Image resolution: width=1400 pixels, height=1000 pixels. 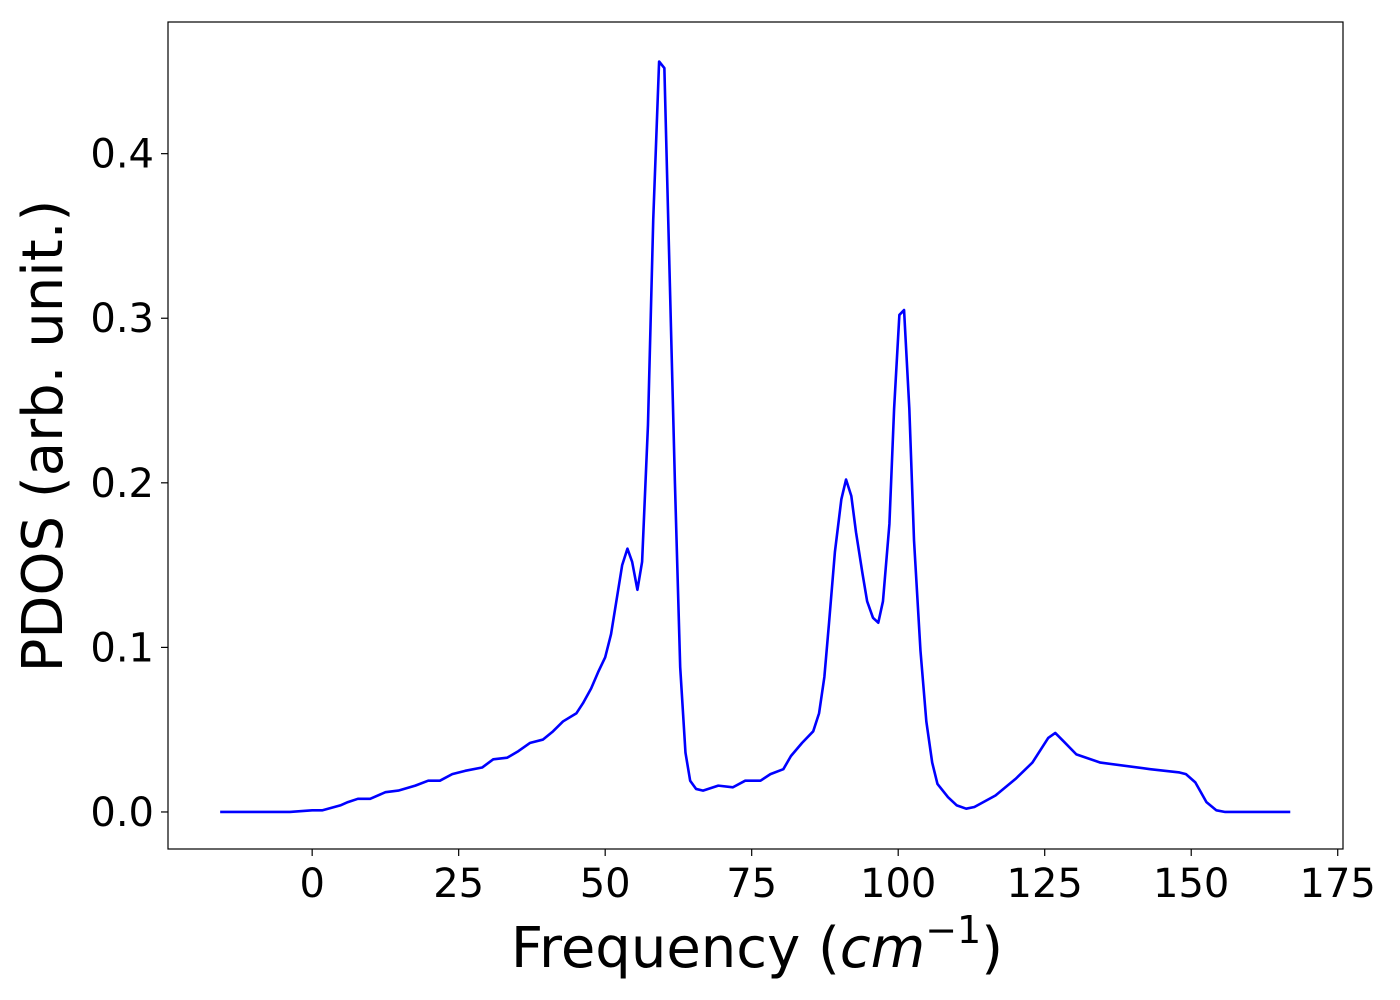 I want to click on y-tick-label: 0.0, so click(x=122, y=813).